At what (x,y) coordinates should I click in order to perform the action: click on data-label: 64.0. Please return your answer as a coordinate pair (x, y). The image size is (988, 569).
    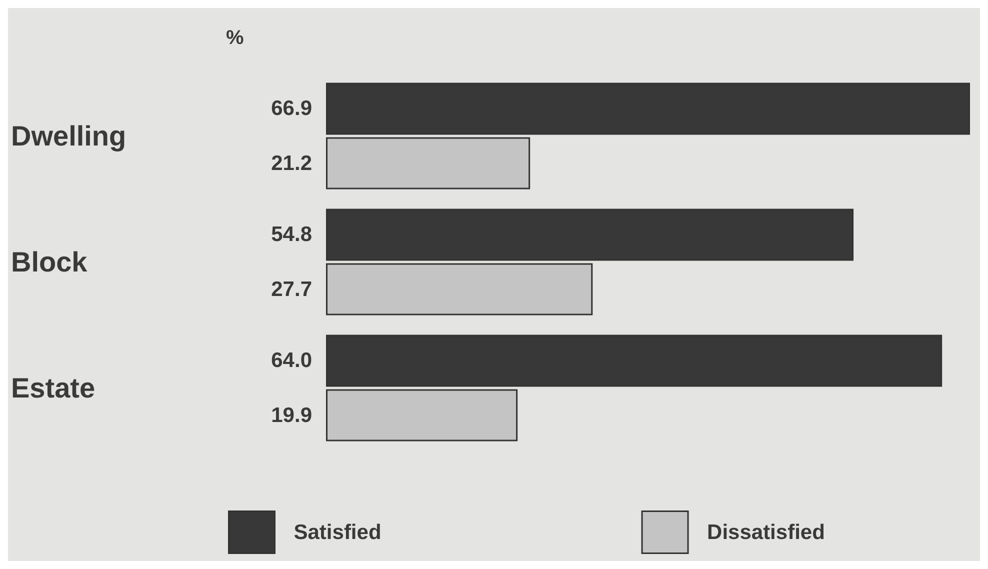
    Looking at the image, I should click on (291, 360).